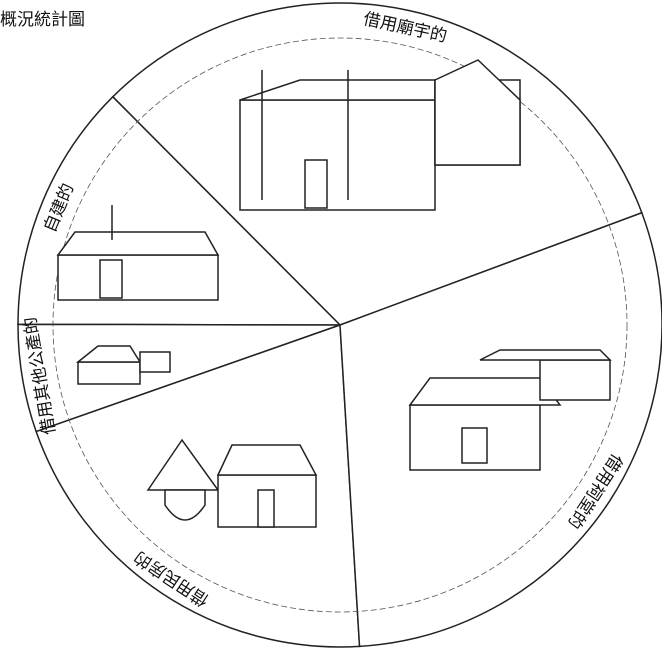 This screenshot has height=659, width=662. I want to click on chart-title: 概況統計圖, so click(42, 20).